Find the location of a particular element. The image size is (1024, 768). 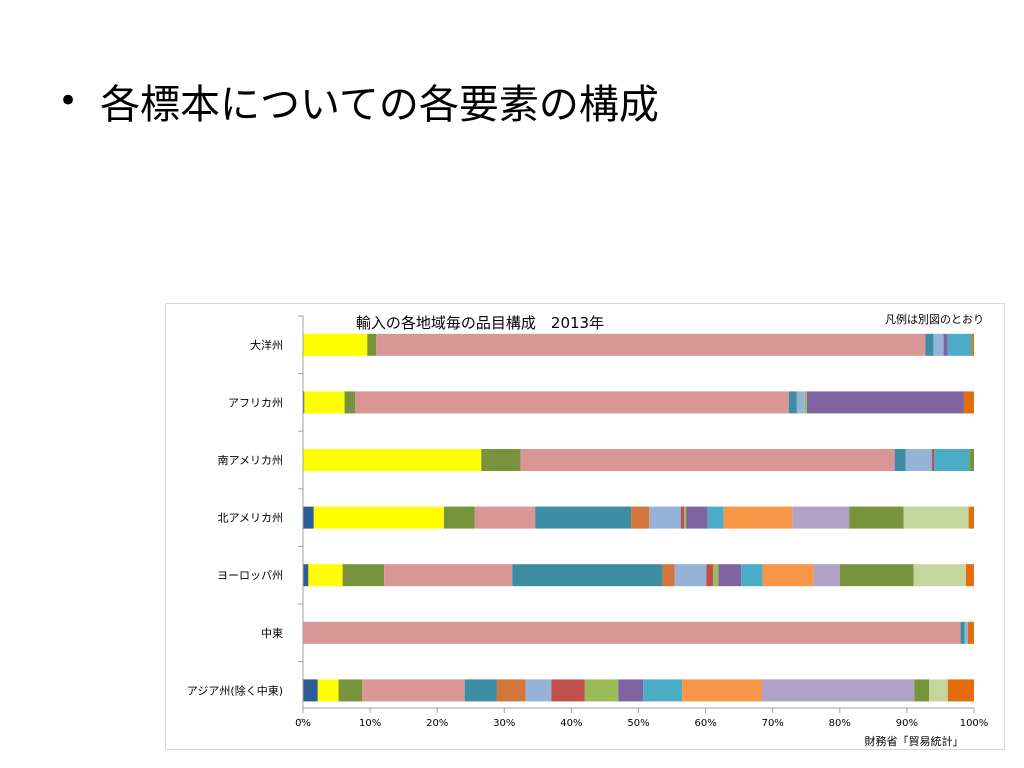

x-tick-label: 0% is located at coordinates (303, 723).